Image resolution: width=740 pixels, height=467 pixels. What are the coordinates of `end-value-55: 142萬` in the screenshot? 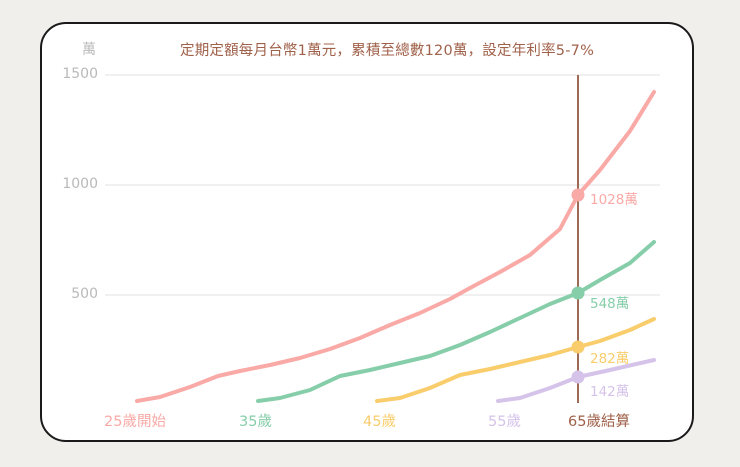 It's located at (610, 392).